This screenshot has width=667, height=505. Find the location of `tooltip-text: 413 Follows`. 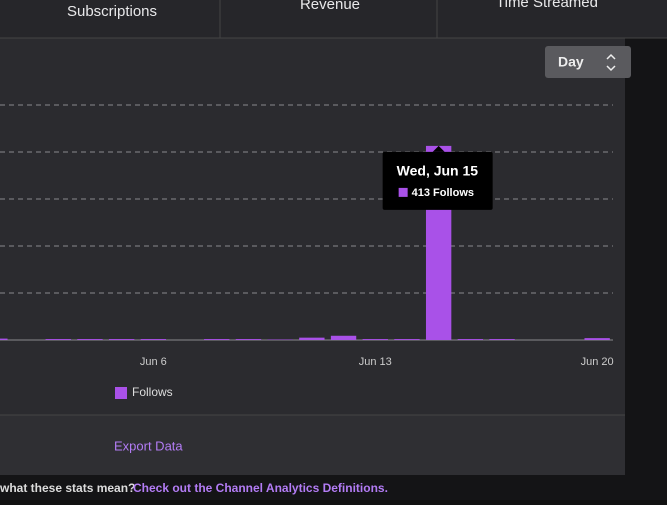

tooltip-text: 413 Follows is located at coordinates (443, 193).